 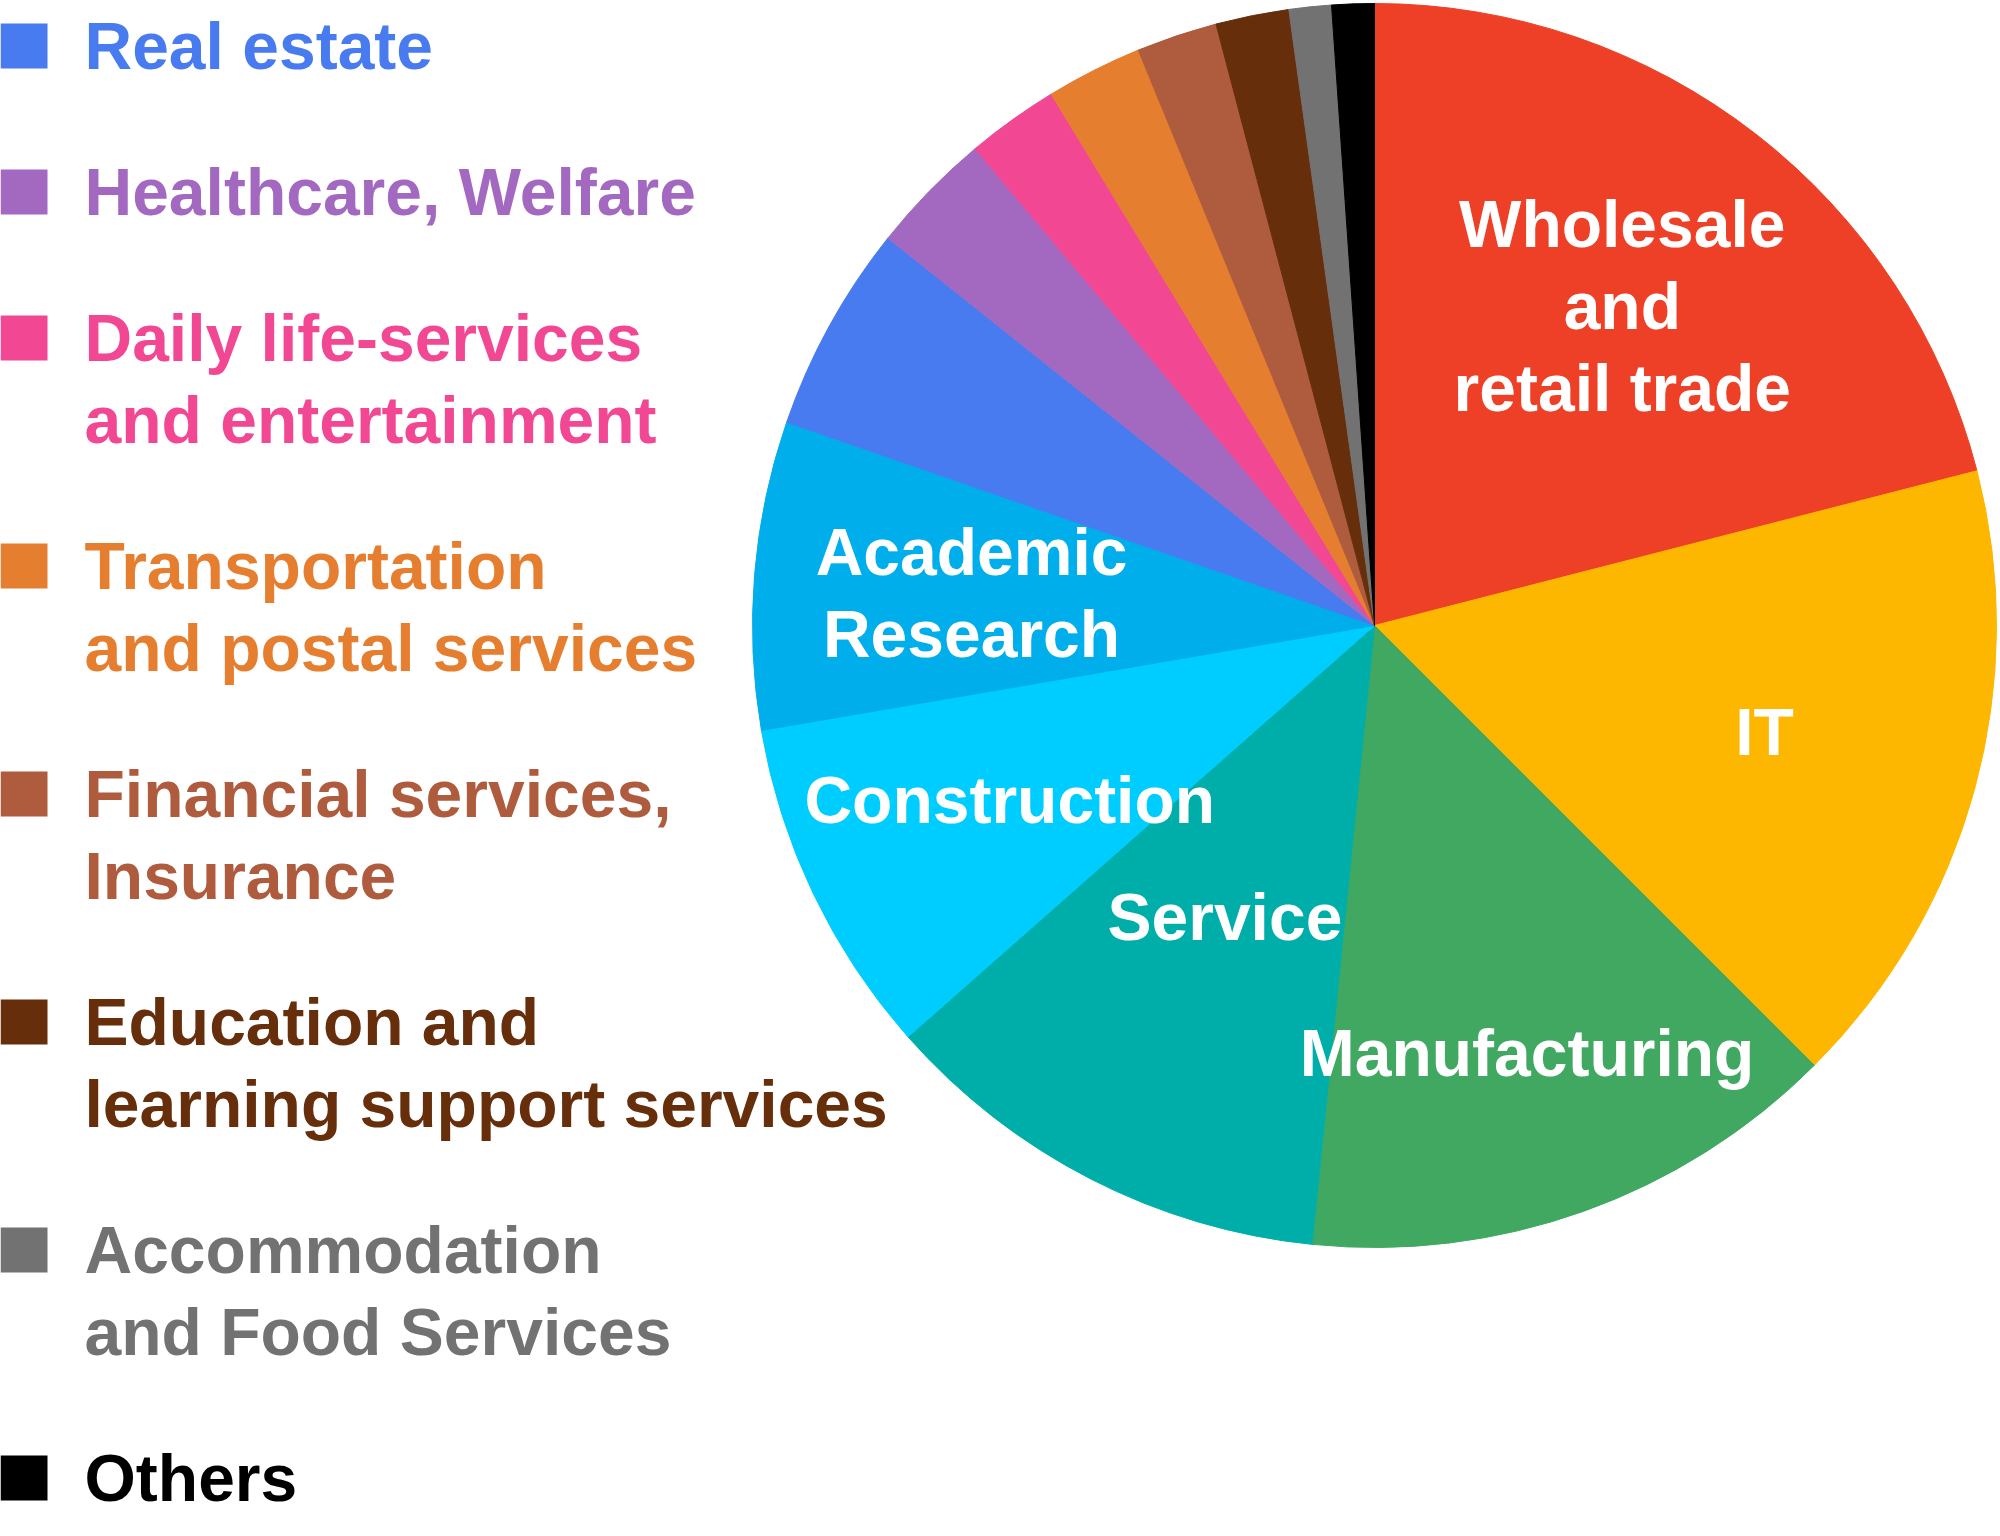 What do you see at coordinates (378, 1290) in the screenshot?
I see `legend-label: Accommodation and Food Services` at bounding box center [378, 1290].